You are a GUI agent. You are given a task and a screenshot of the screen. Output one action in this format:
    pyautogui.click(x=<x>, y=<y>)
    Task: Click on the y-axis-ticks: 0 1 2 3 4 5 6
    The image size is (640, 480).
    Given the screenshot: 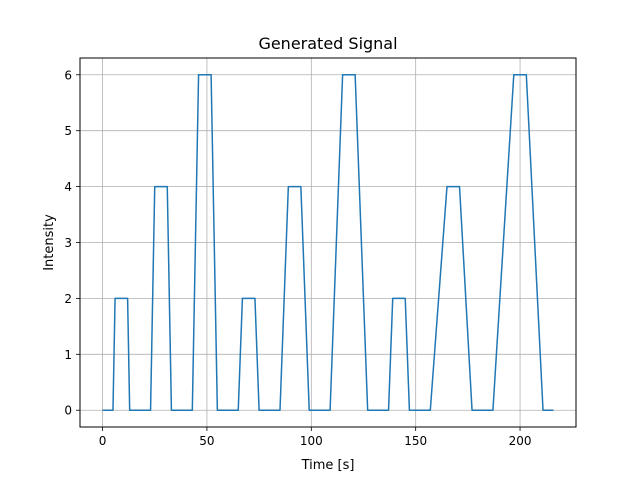 What is the action you would take?
    pyautogui.click(x=72, y=243)
    